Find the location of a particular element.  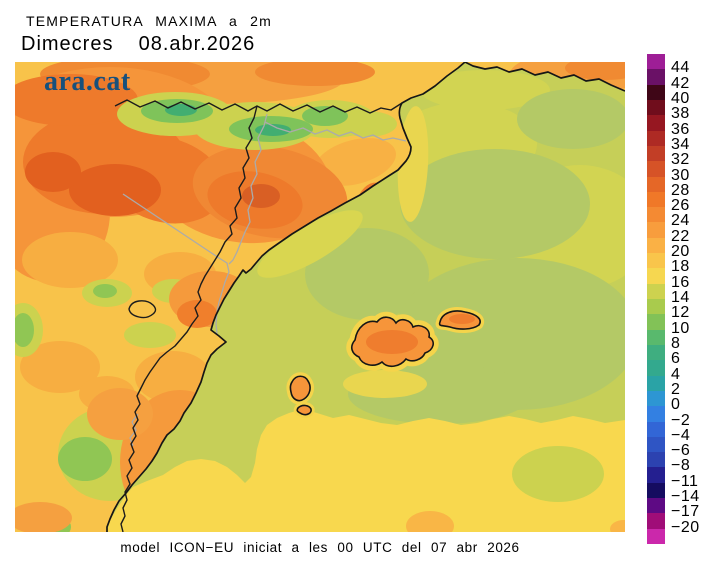

border-exclave is located at coordinates (142, 309).